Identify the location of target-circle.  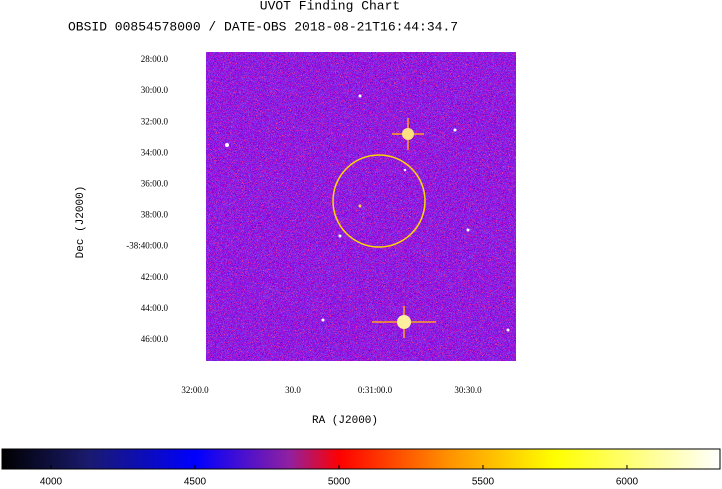
(379, 201).